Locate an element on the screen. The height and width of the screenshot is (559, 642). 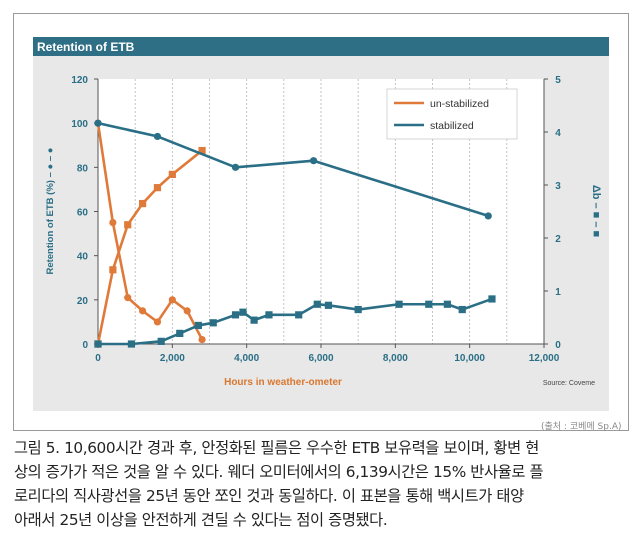
y-left-tick-label: 20 is located at coordinates (83, 301).